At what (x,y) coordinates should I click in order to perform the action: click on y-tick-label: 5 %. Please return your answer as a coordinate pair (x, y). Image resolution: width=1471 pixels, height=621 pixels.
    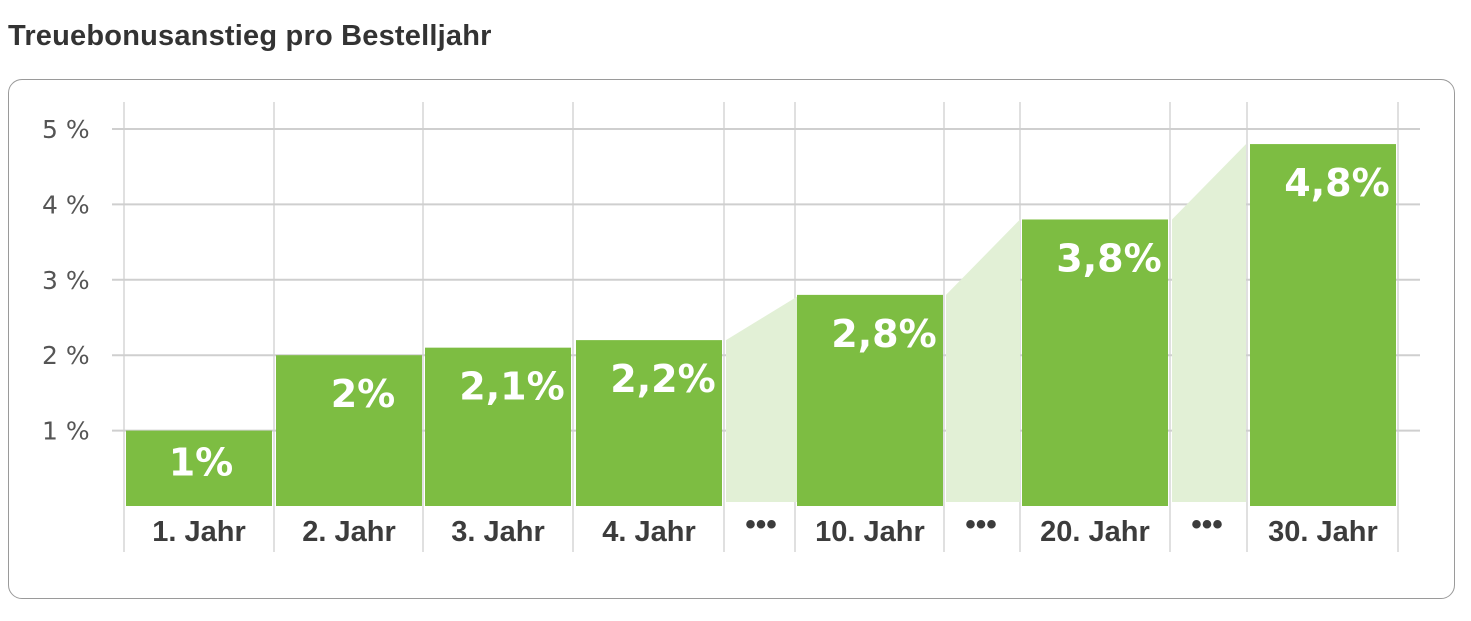
    Looking at the image, I should click on (66, 129).